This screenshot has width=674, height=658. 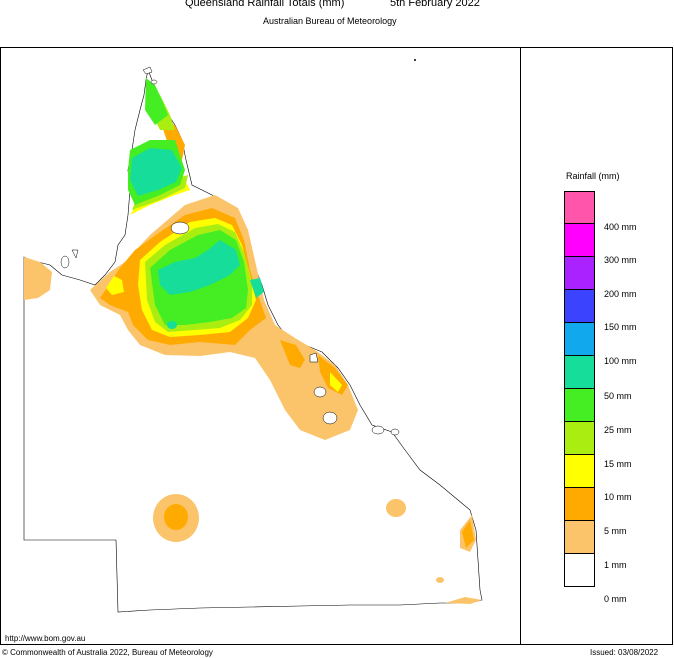 What do you see at coordinates (265, 4) in the screenshot?
I see `title-text: Queensland Rainfall Totals (mm)` at bounding box center [265, 4].